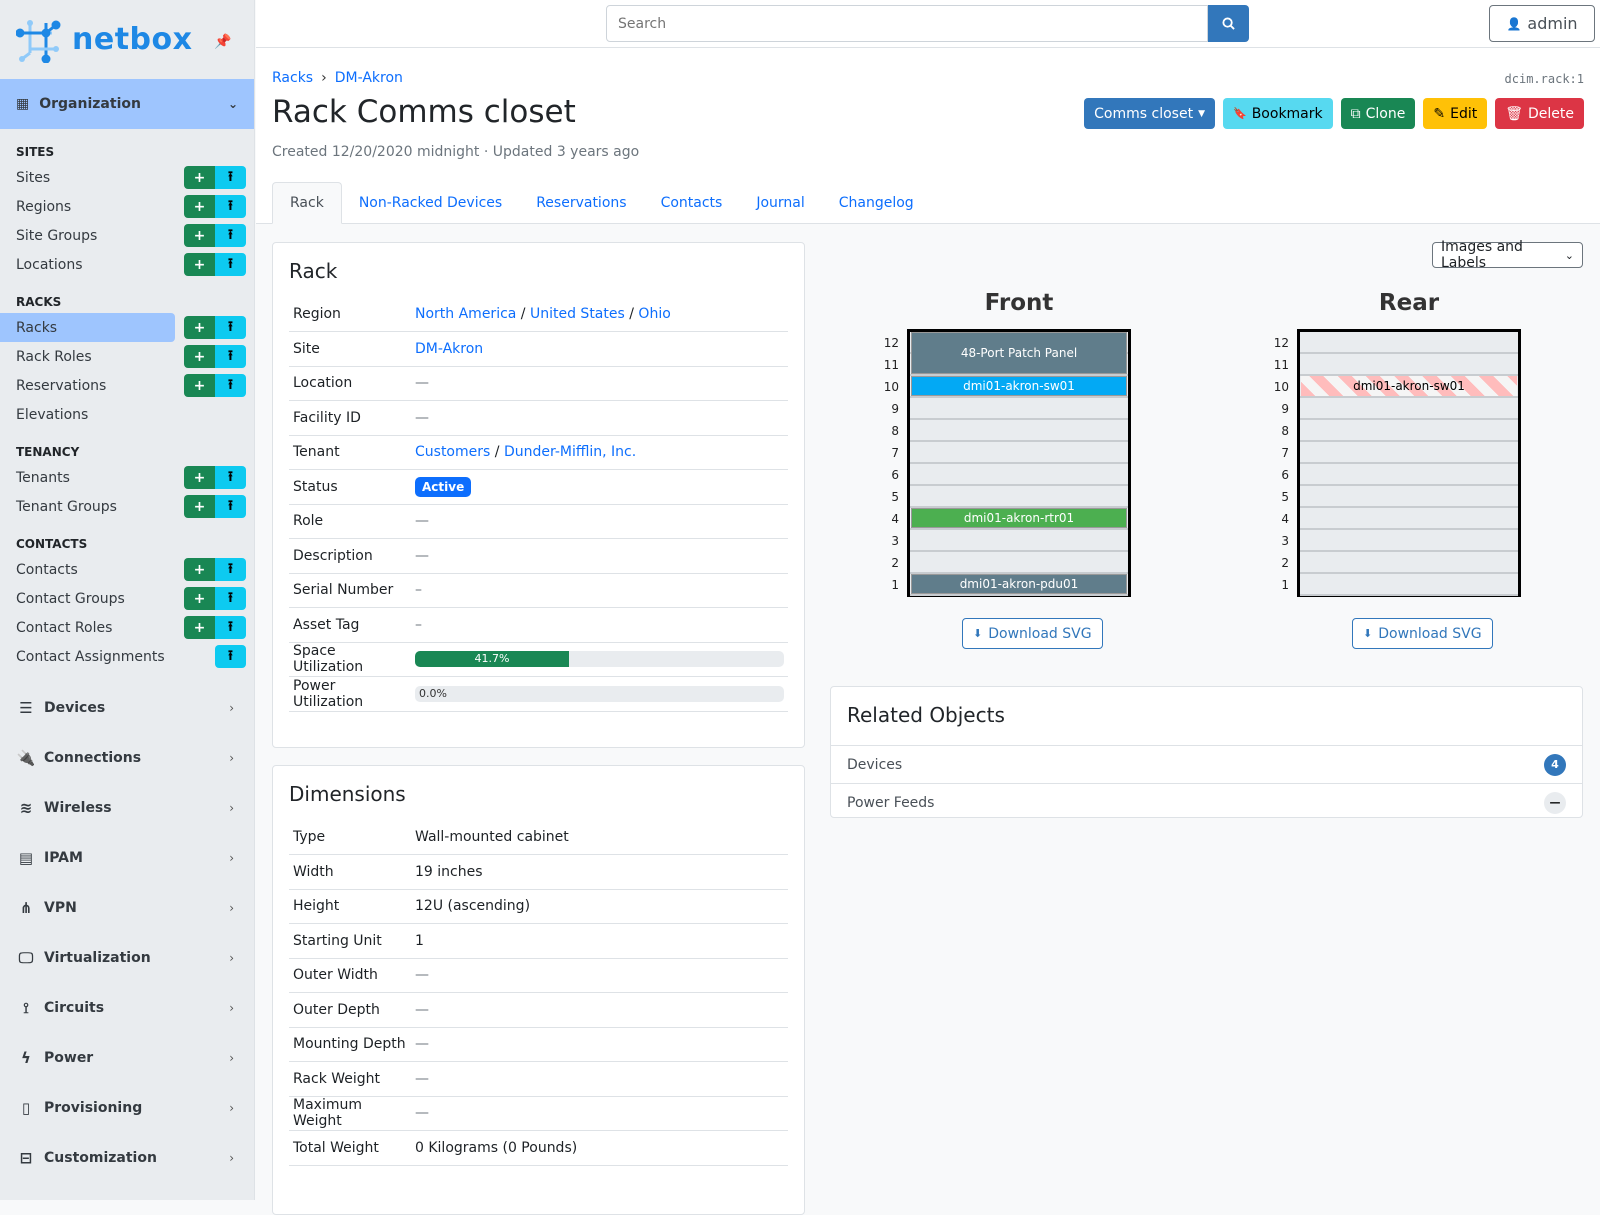 The height and width of the screenshot is (1215, 1600). I want to click on region-link: North America, so click(466, 314).